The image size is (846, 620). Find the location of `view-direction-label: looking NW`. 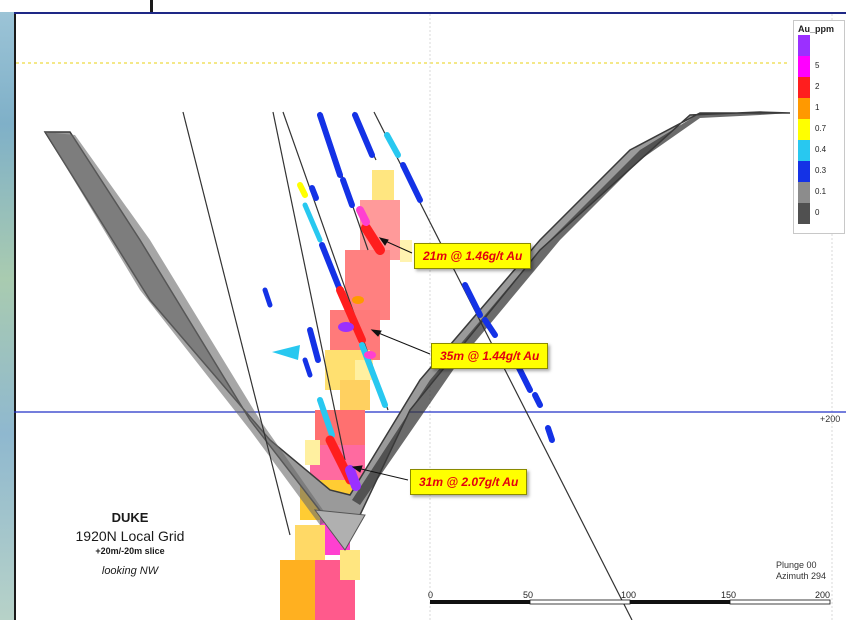

view-direction-label: looking NW is located at coordinates (130, 571).